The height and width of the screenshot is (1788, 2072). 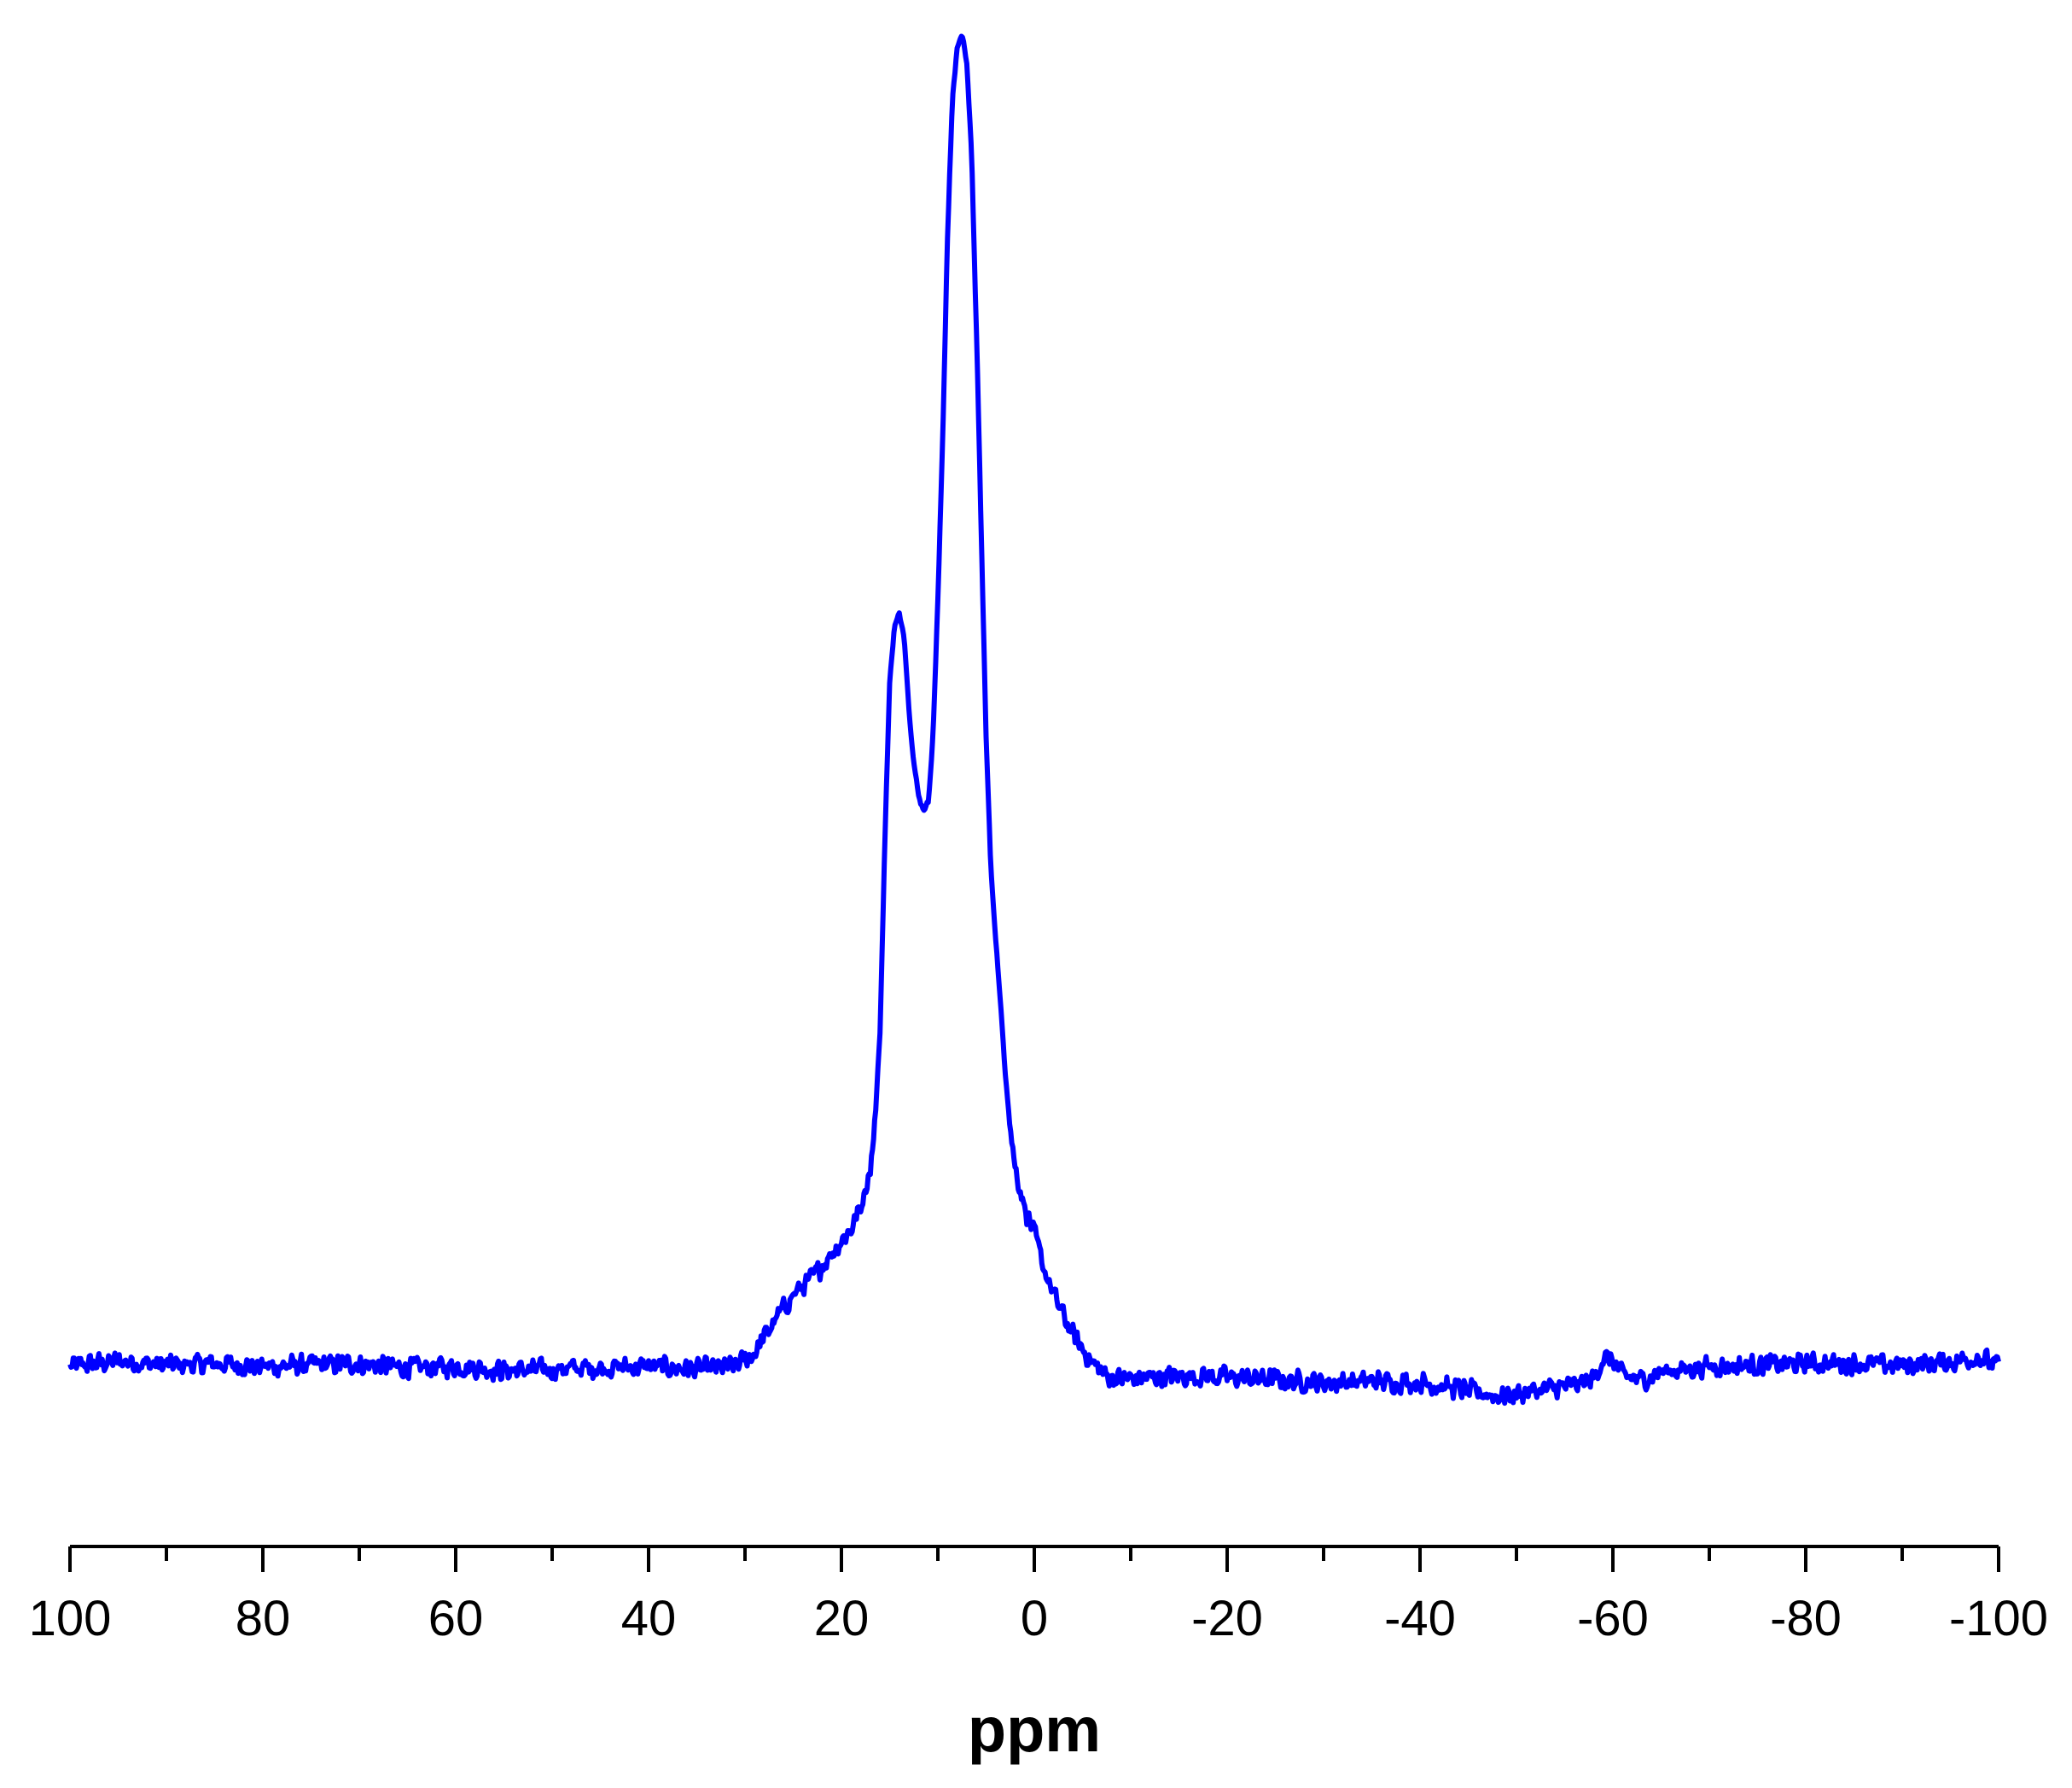 What do you see at coordinates (1227, 1618) in the screenshot?
I see `x-tick-label: -20` at bounding box center [1227, 1618].